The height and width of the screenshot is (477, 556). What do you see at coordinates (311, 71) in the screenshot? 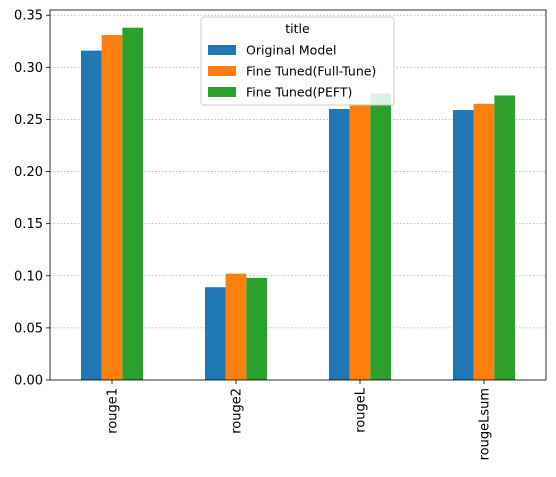
I see `legend-label-1: Fine Tuned(Full-Tune)` at bounding box center [311, 71].